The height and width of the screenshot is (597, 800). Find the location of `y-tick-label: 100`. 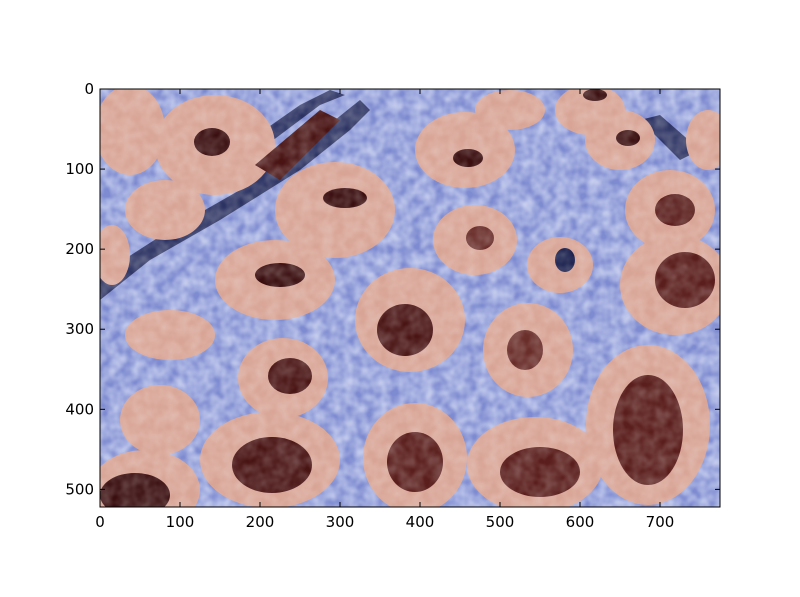

y-tick-label: 100 is located at coordinates (79, 169).